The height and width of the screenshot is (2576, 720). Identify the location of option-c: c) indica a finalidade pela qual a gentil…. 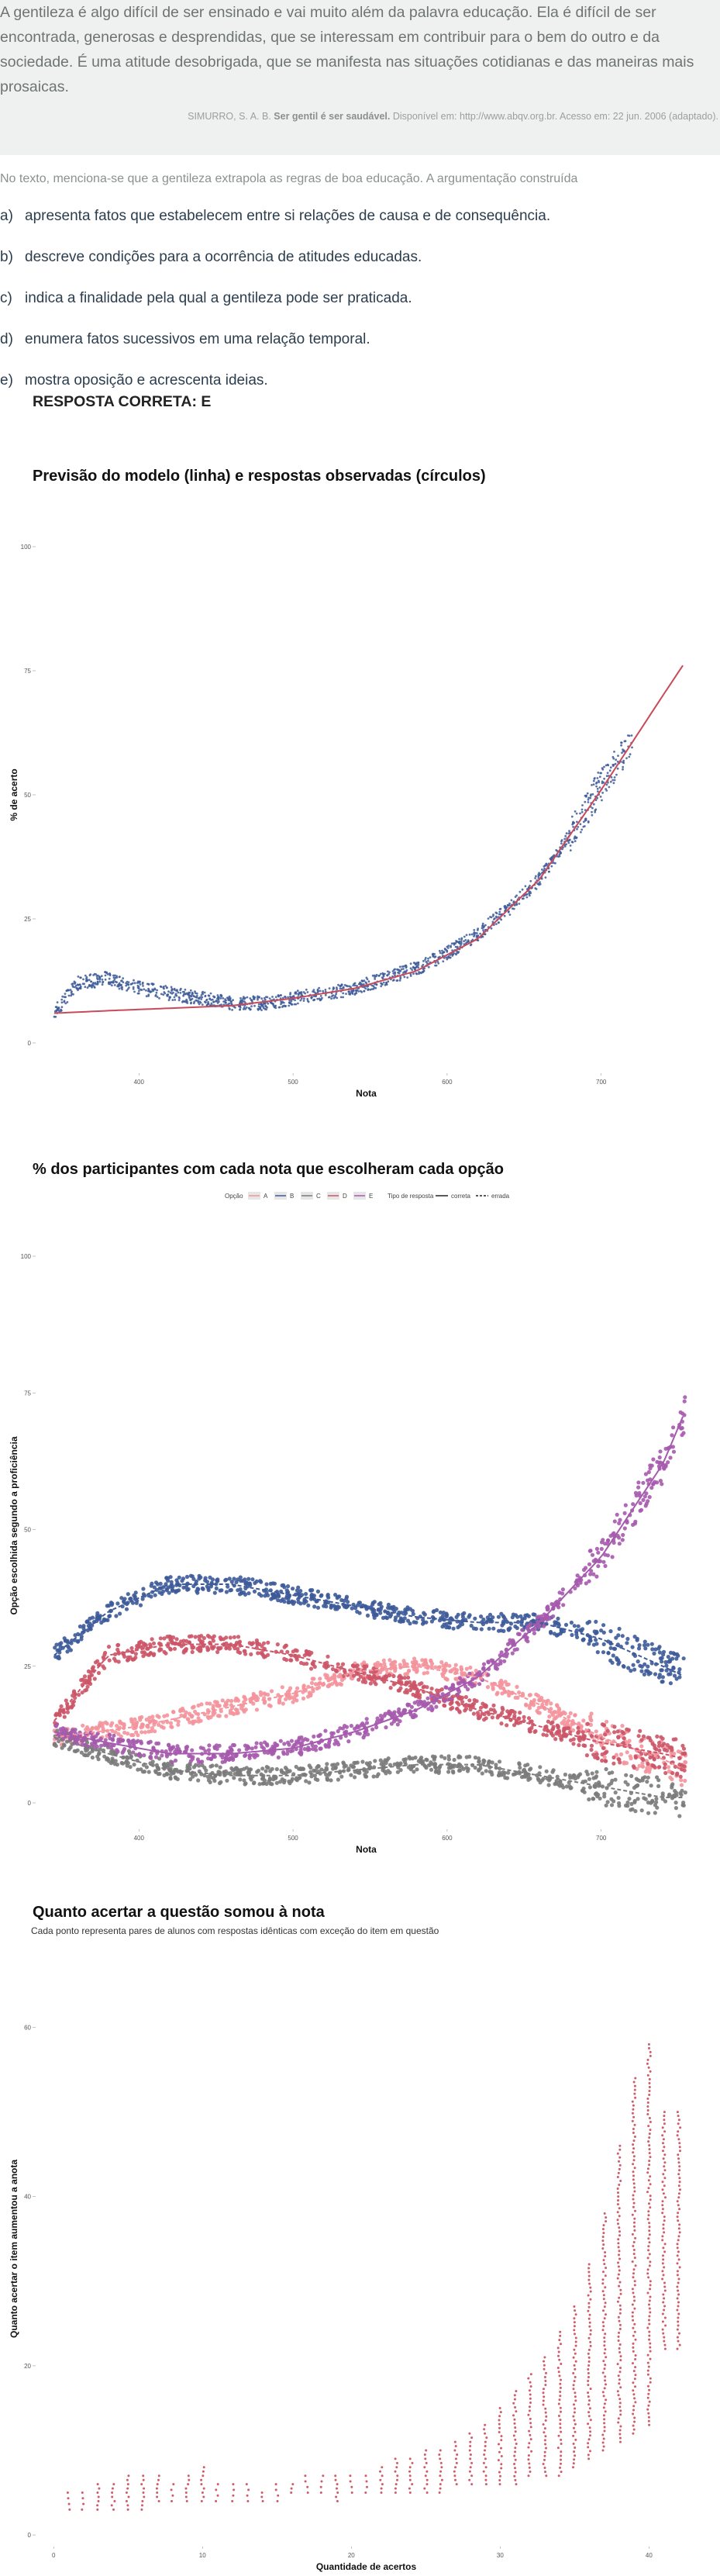
(275, 311).